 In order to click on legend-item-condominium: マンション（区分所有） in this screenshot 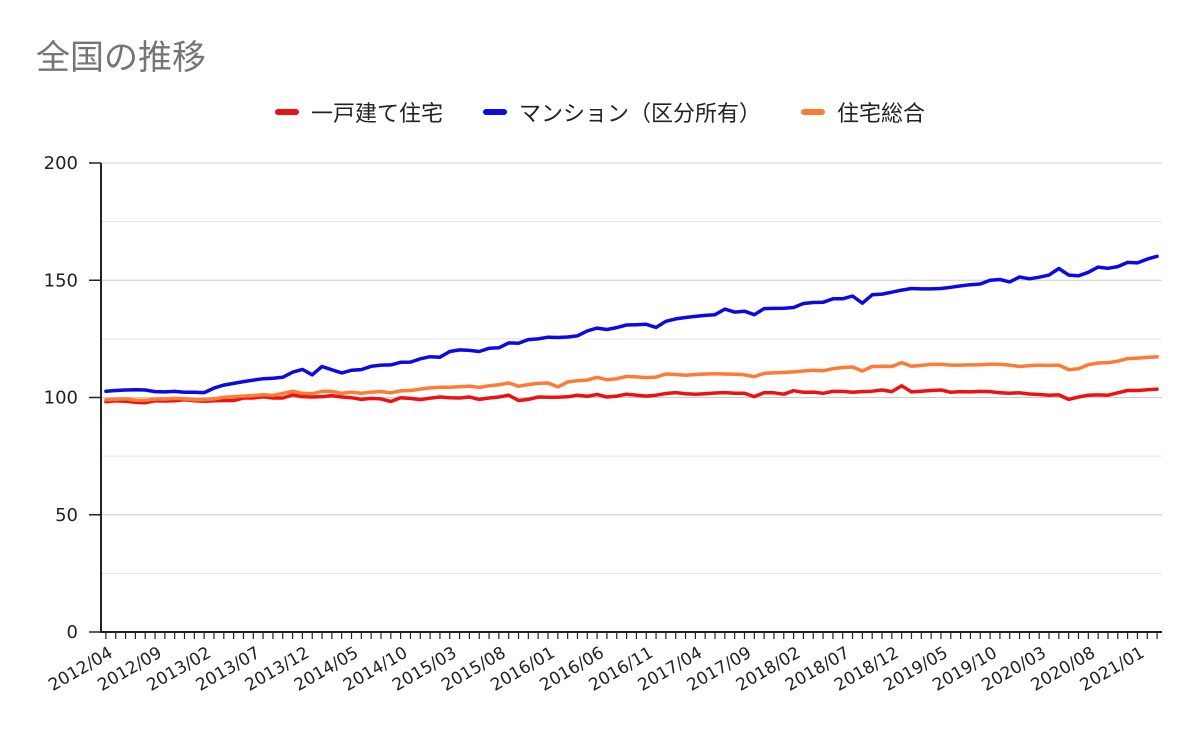, I will do `click(621, 112)`.